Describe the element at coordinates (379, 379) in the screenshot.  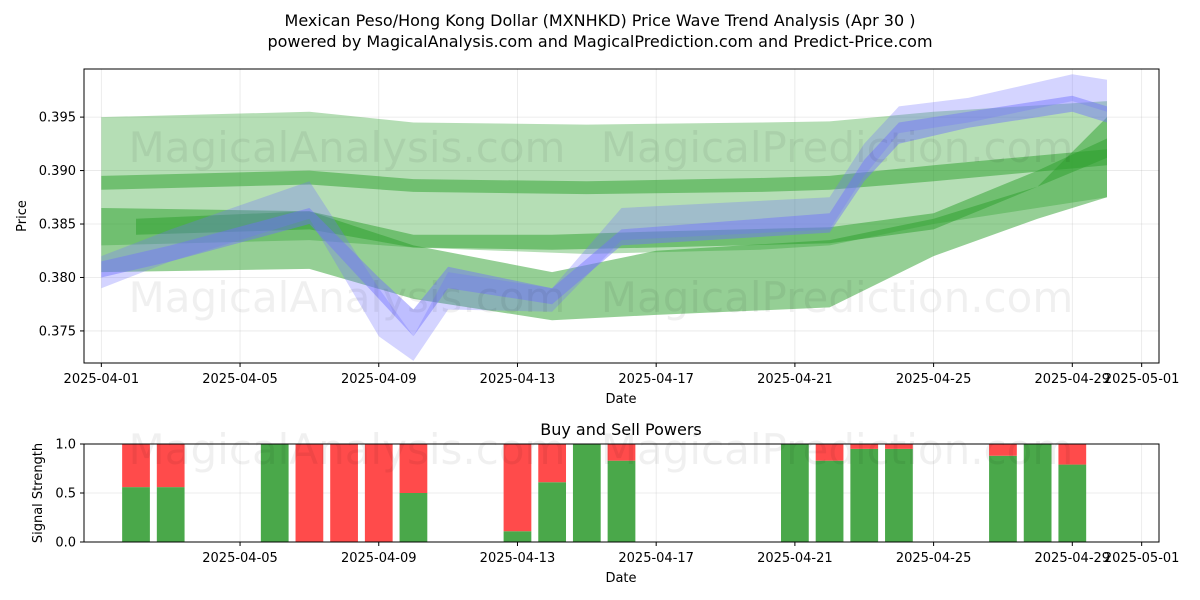
I see `price-x-tick-label: 2025-04-09` at that location.